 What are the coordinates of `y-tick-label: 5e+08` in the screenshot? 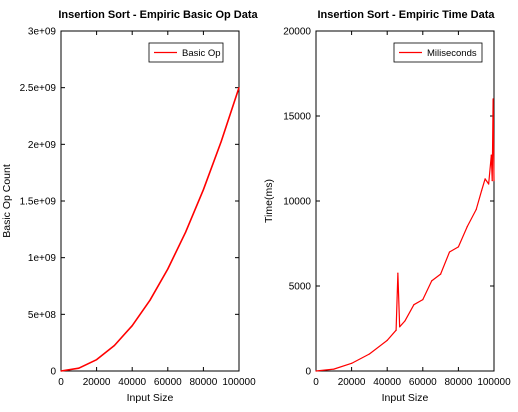 It's located at (42, 315).